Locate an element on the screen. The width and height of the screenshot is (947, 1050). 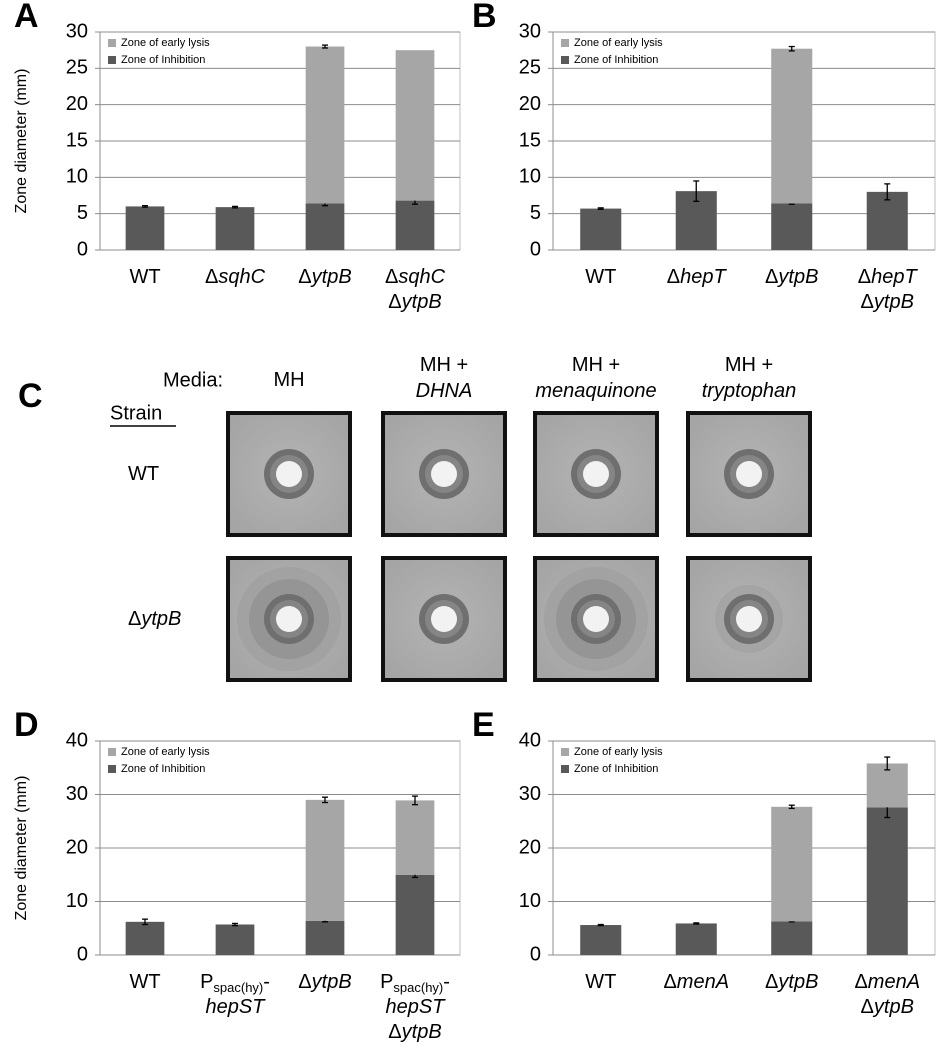
y-tick-label: 40 is located at coordinates (530, 740).